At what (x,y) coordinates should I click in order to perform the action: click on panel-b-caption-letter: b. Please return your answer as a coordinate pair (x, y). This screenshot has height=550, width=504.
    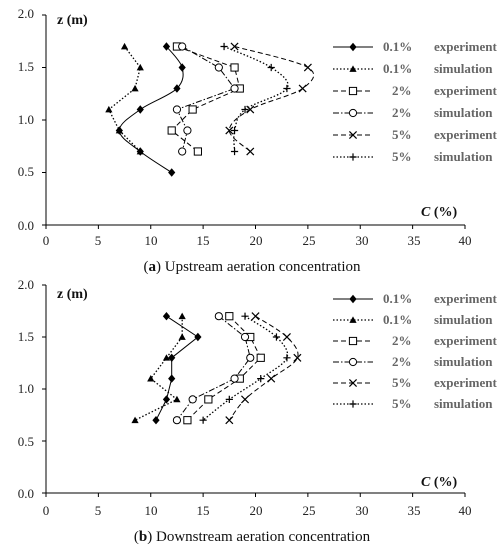
    Looking at the image, I should click on (143, 537).